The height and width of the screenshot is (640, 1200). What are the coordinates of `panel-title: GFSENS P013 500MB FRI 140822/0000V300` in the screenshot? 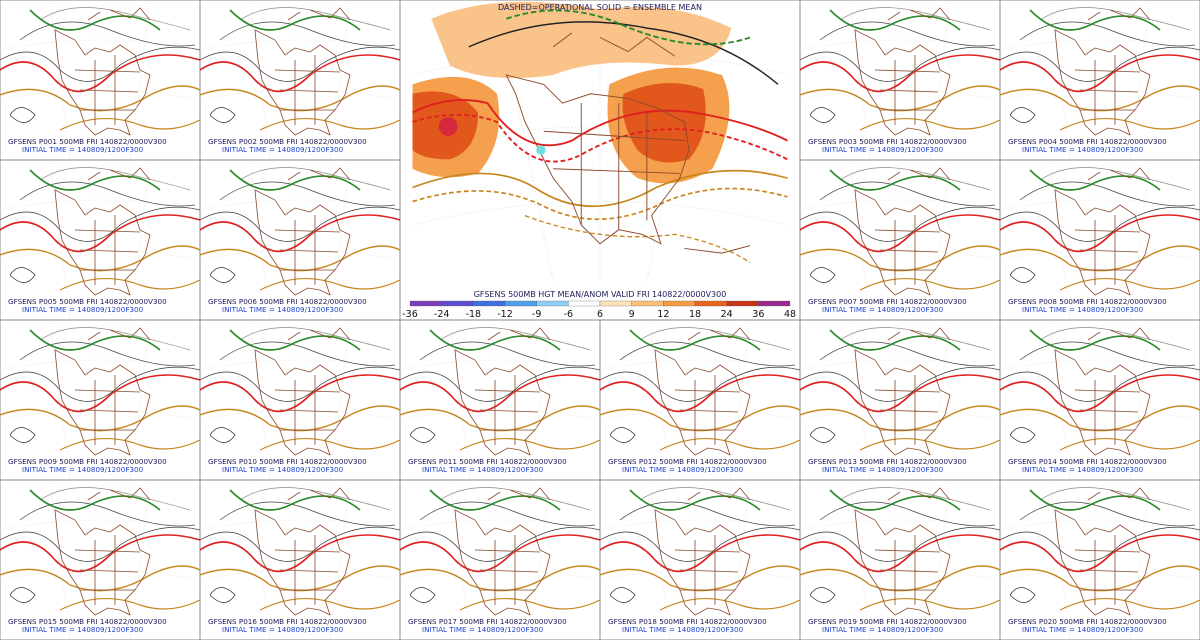 It's located at (887, 461).